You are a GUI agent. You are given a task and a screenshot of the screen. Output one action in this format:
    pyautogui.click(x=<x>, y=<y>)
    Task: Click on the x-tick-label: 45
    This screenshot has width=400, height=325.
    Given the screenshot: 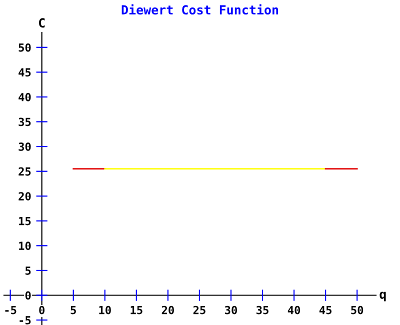 What is the action you would take?
    pyautogui.click(x=325, y=310)
    